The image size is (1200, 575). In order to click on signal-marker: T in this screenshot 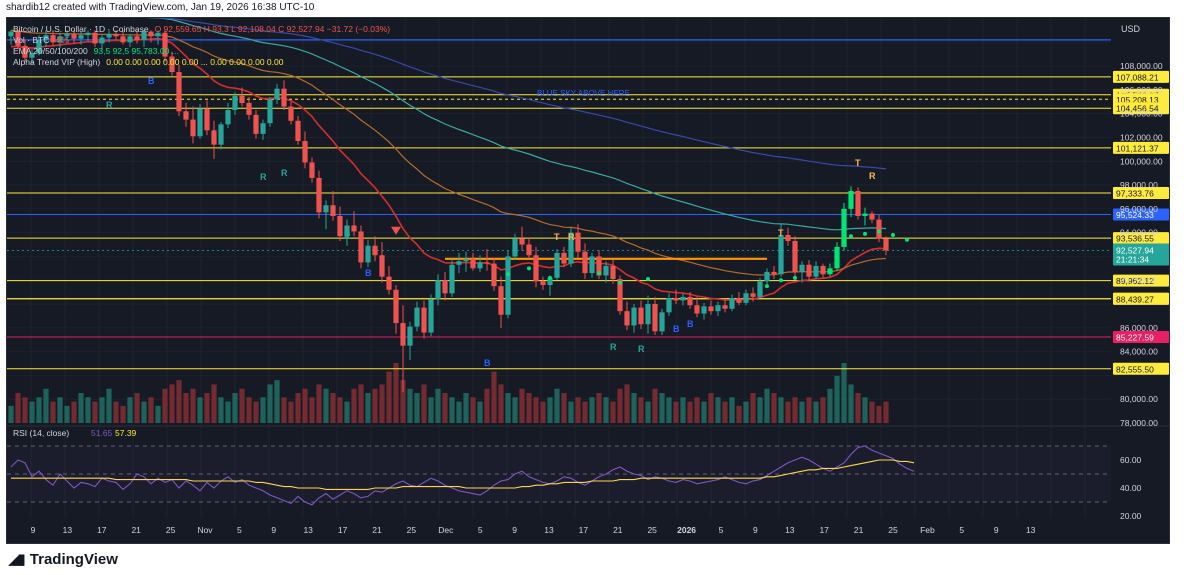, I will do `click(858, 163)`.